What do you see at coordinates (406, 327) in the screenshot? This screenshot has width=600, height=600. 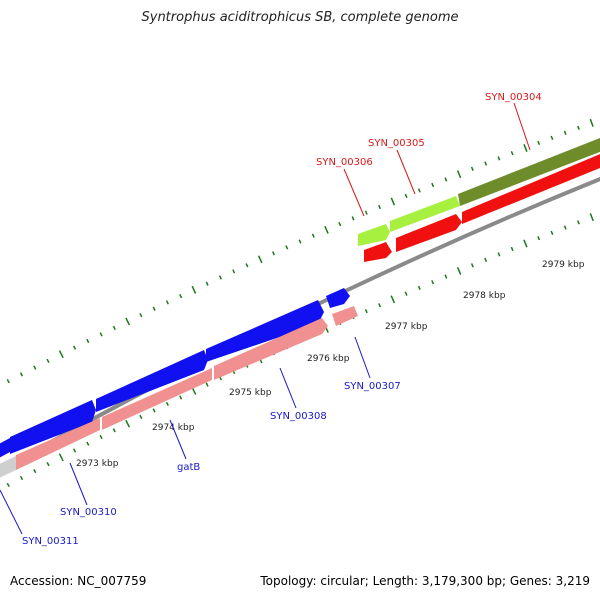 I see `kbp-label: 2977 kbp` at bounding box center [406, 327].